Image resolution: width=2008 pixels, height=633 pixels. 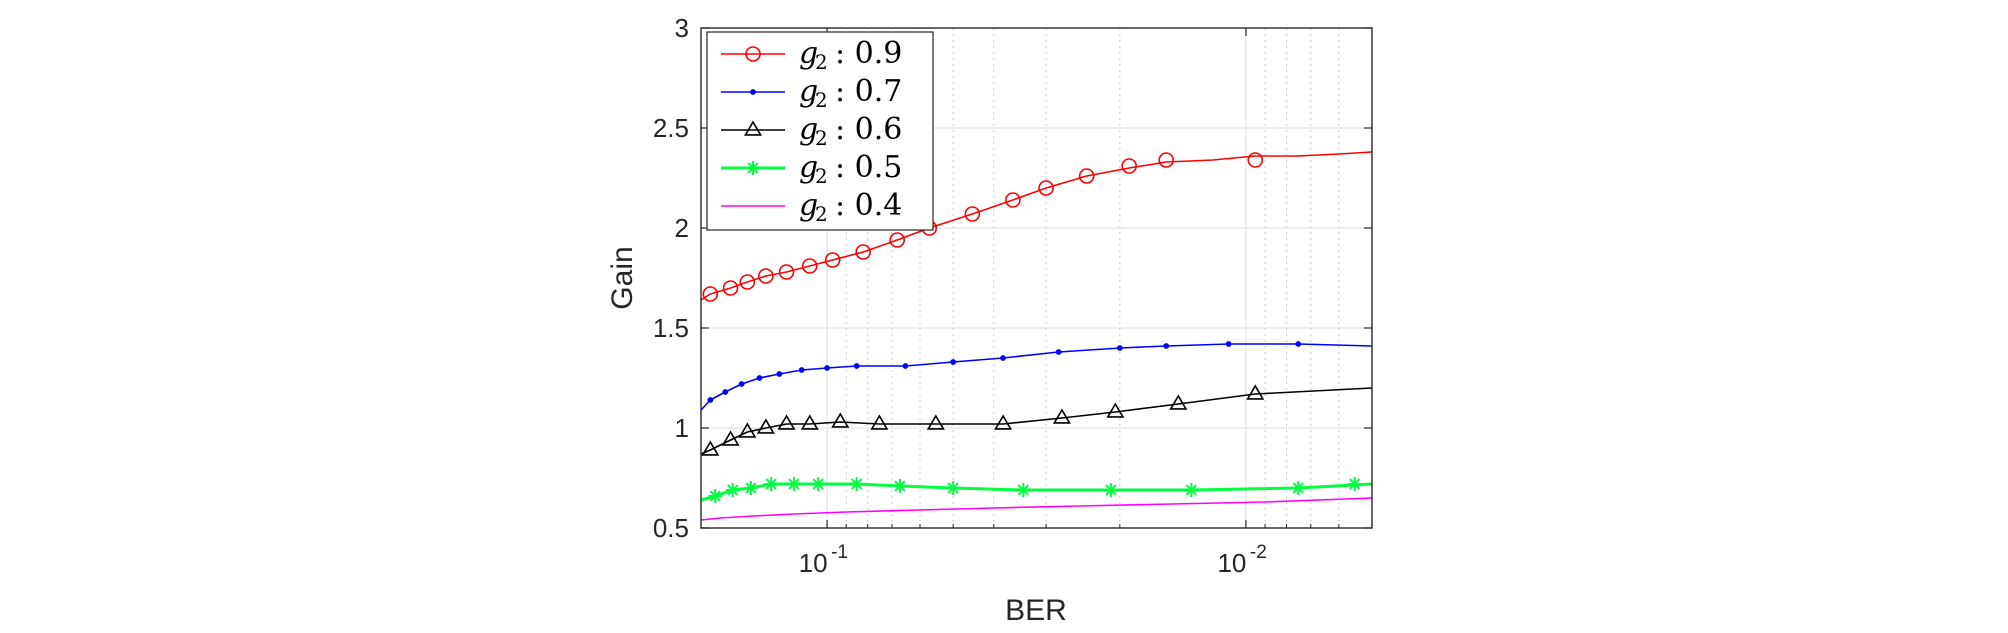 I want to click on legend-item: g2: 0.6, so click(x=811, y=131).